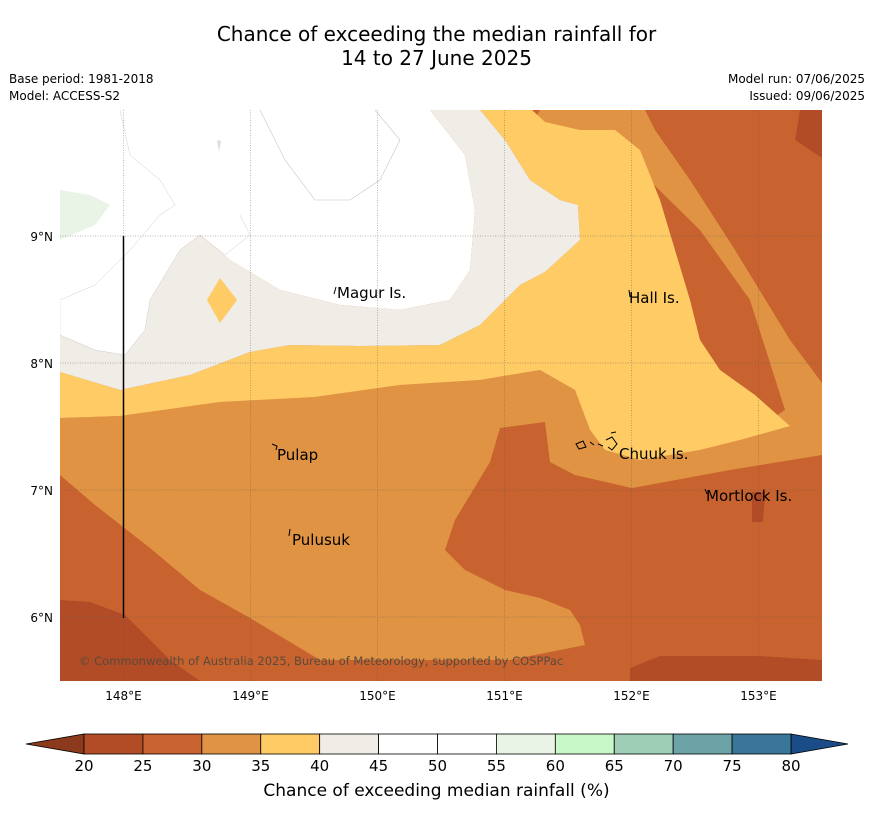 The width and height of the screenshot is (873, 816). I want to click on lon-tick-label: 148°E, so click(123, 696).